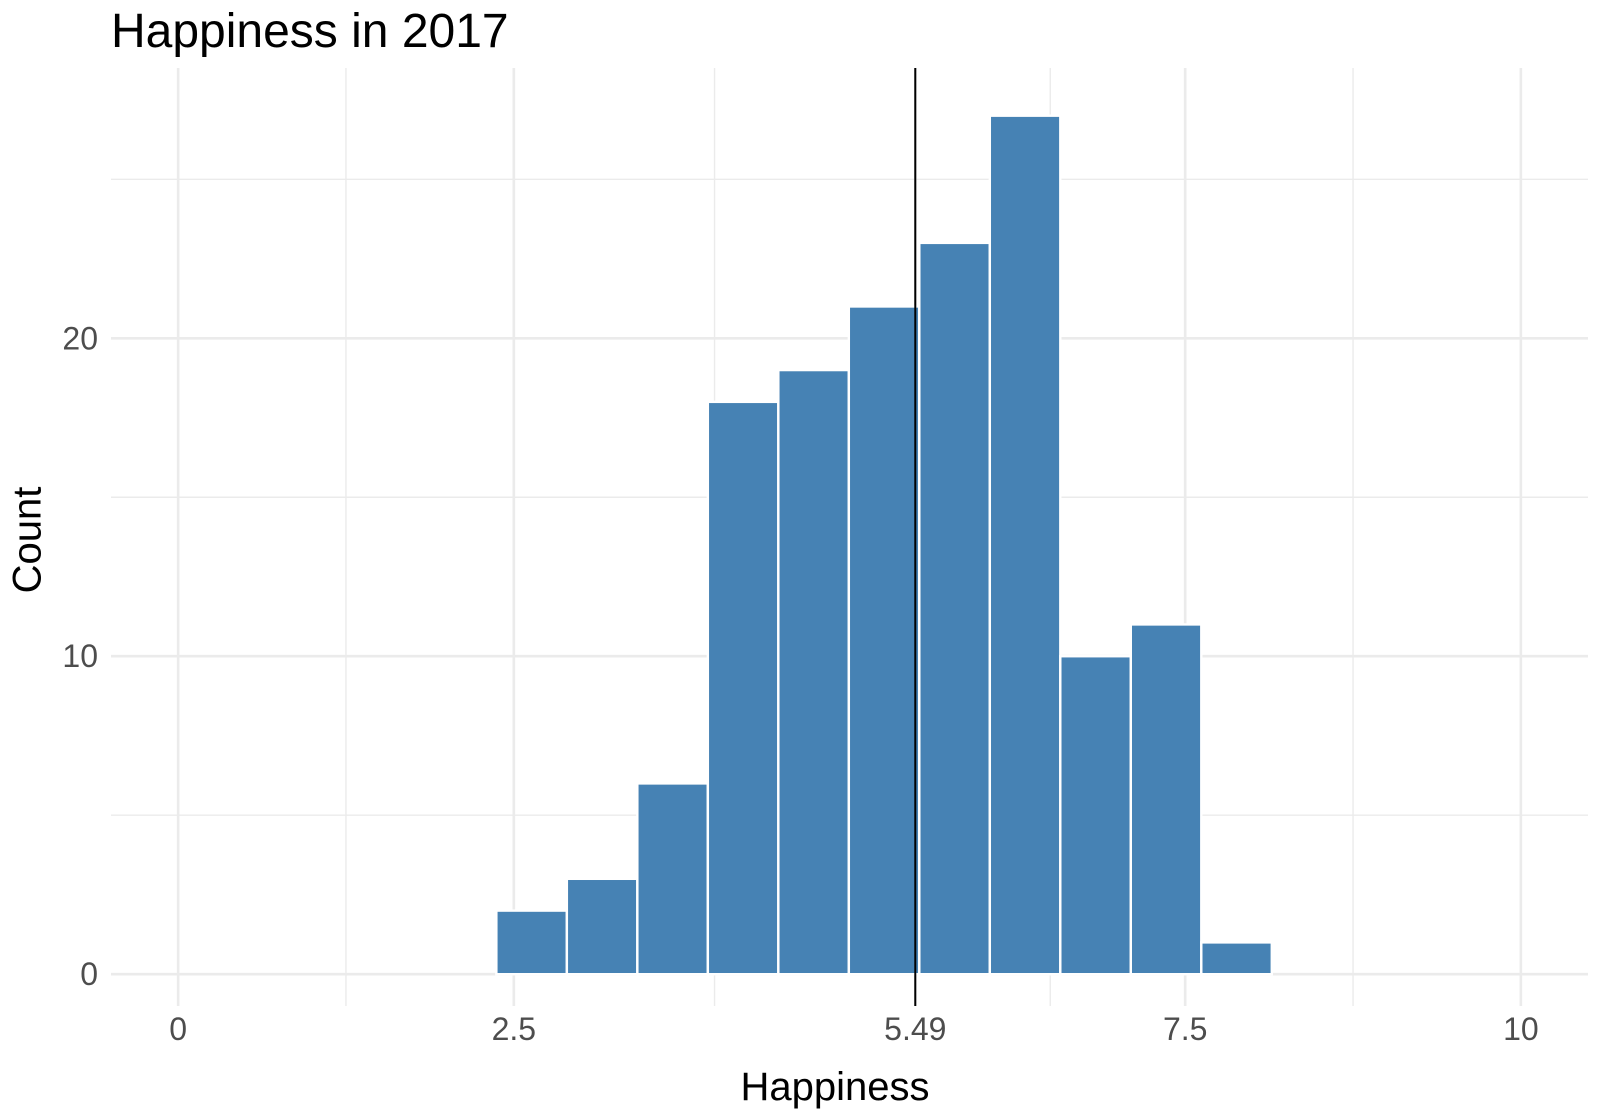  Describe the element at coordinates (27, 540) in the screenshot. I see `y-axis-title: Count` at that location.